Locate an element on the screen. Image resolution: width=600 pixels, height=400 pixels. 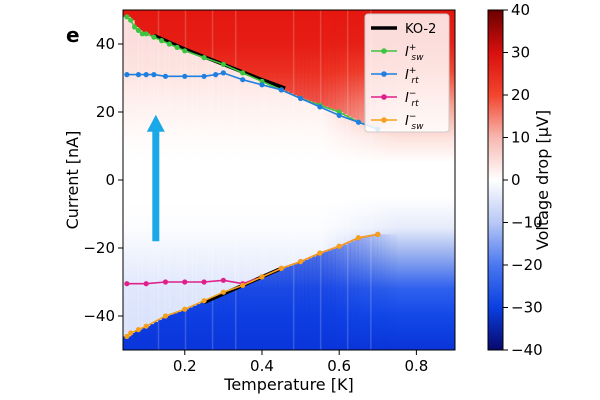
legend-label: I− rt is located at coordinates (412, 99).